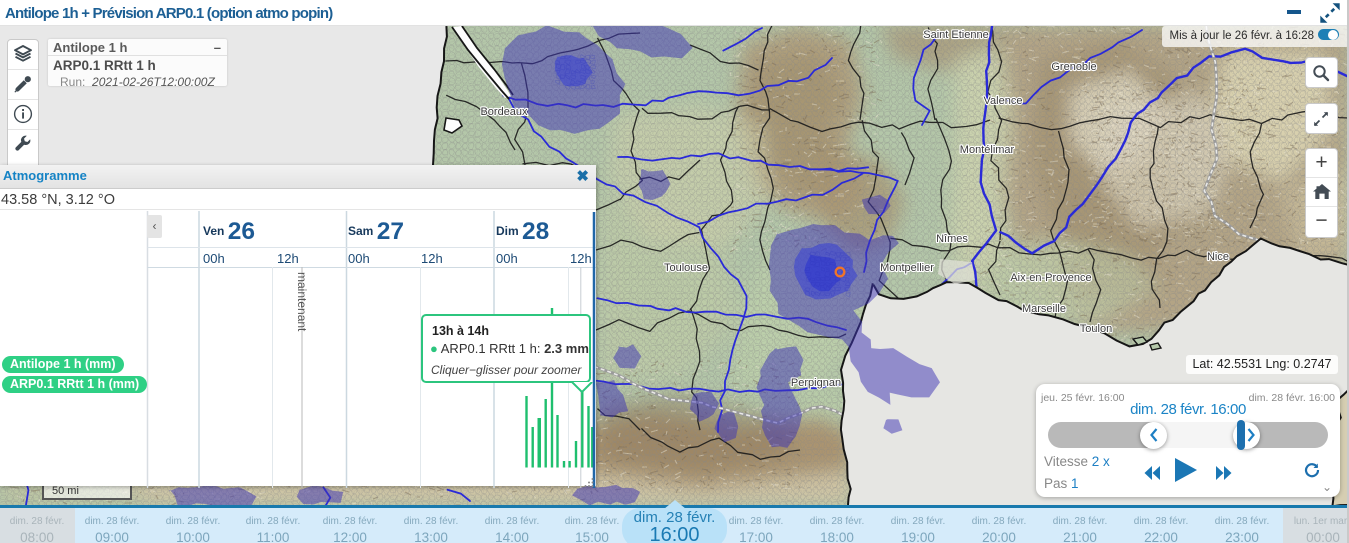 This screenshot has height=543, width=1349. What do you see at coordinates (987, 150) in the screenshot?
I see `svg-text: Montélimar` at bounding box center [987, 150].